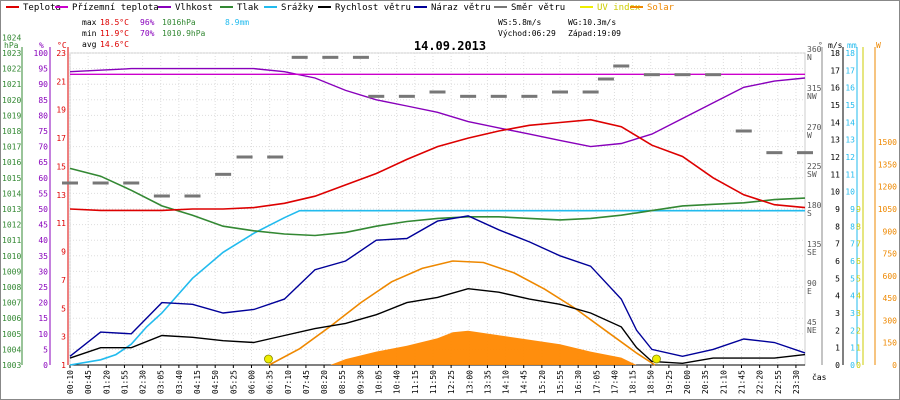 This screenshot has height=400, width=900. Describe the element at coordinates (251, 382) in the screenshot. I see `x-tick-label: 06:00` at that location.